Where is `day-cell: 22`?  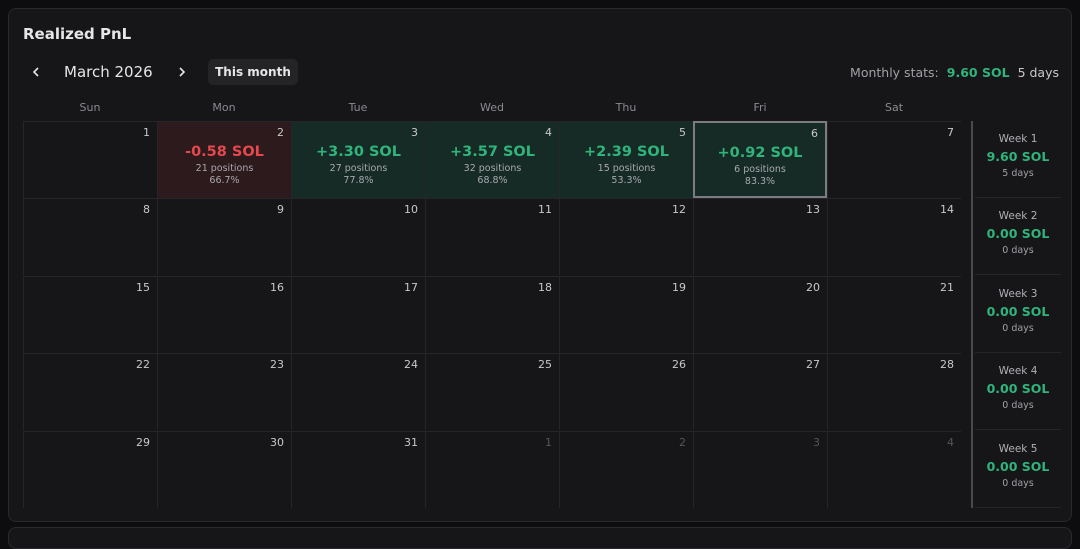
day-cell: 22 is located at coordinates (90, 392).